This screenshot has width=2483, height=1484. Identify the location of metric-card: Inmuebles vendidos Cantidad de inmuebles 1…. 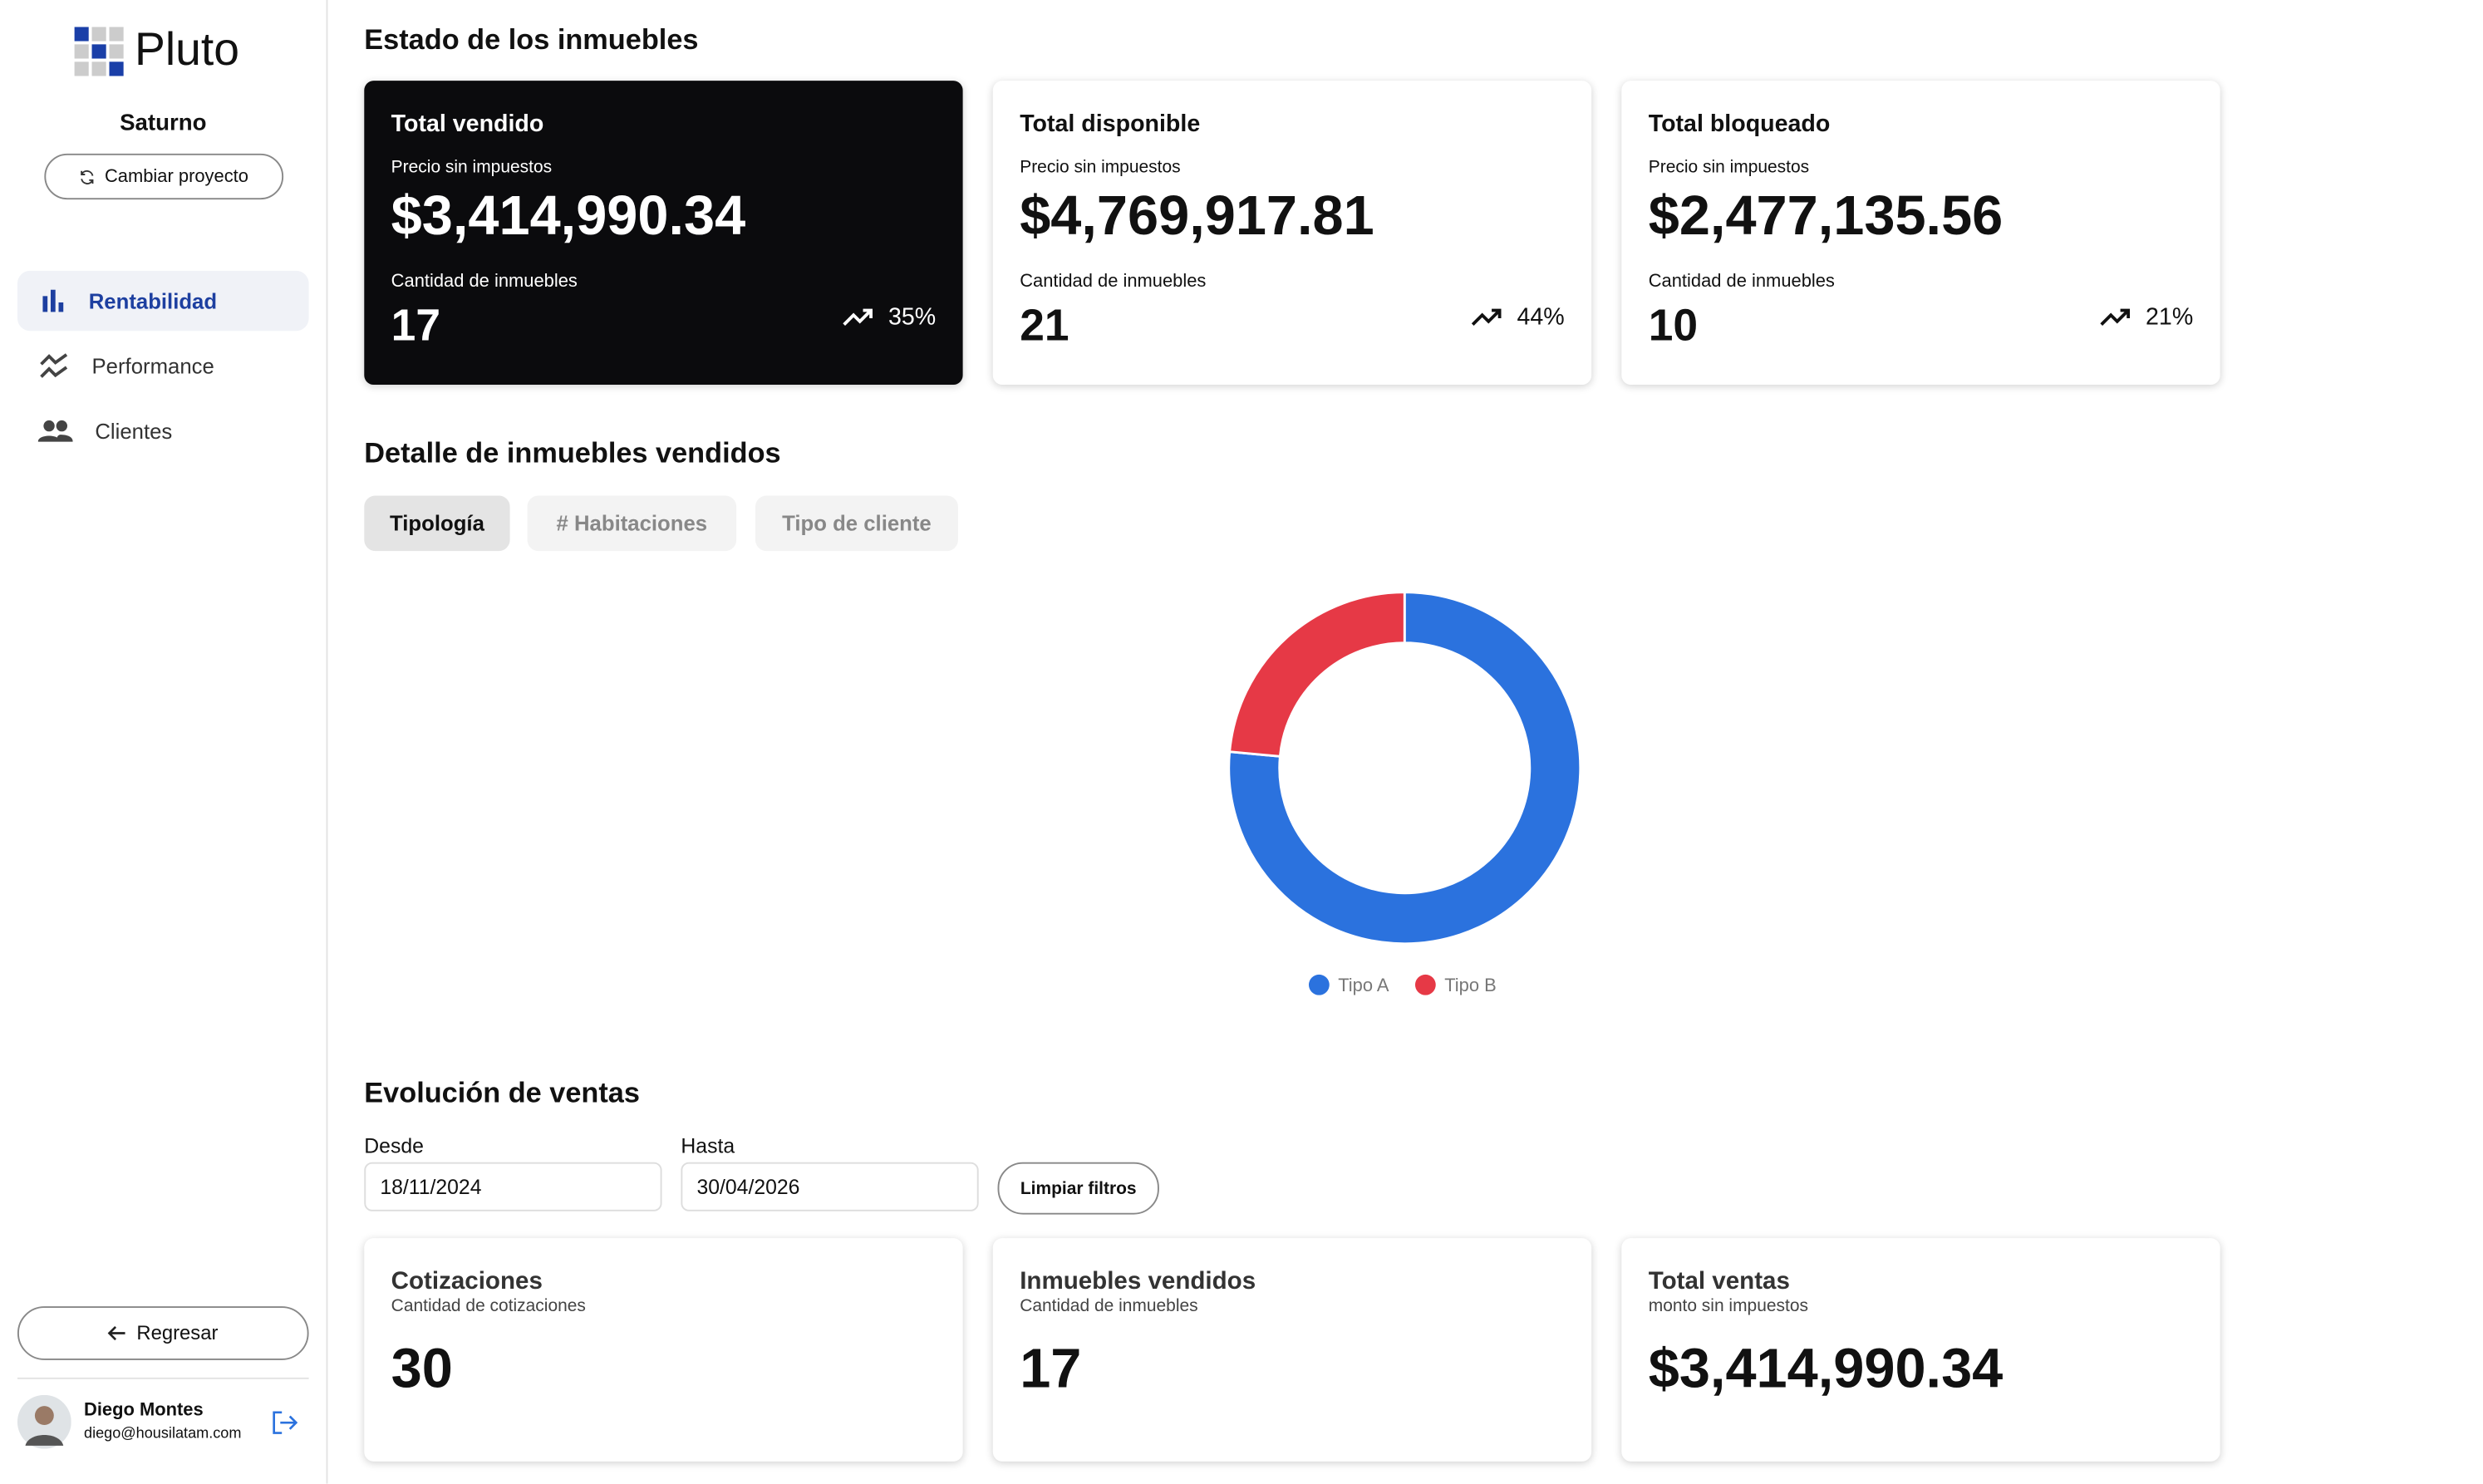
(1292, 1350).